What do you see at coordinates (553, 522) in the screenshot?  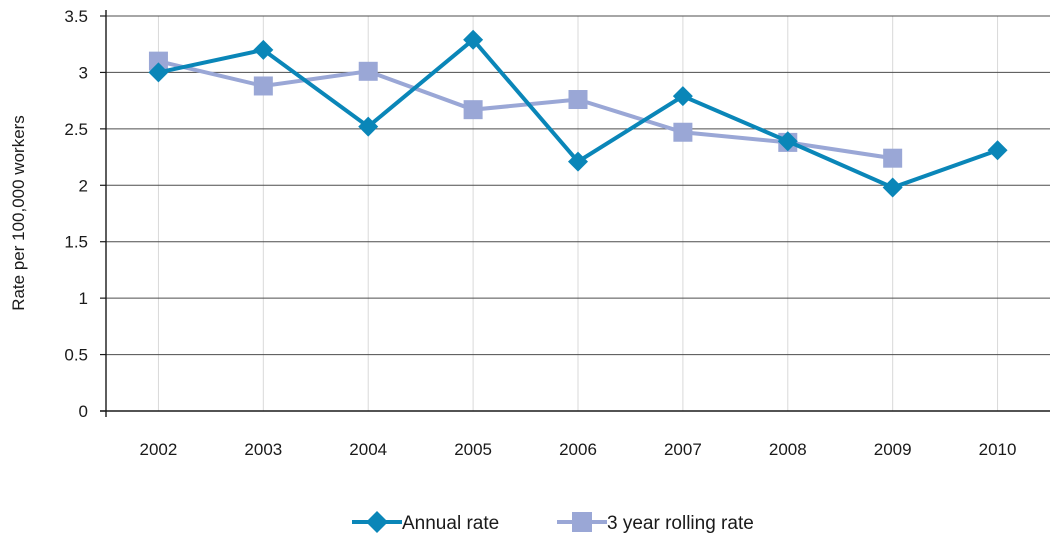 I see `legend: Annual rate 3 year rolling rate` at bounding box center [553, 522].